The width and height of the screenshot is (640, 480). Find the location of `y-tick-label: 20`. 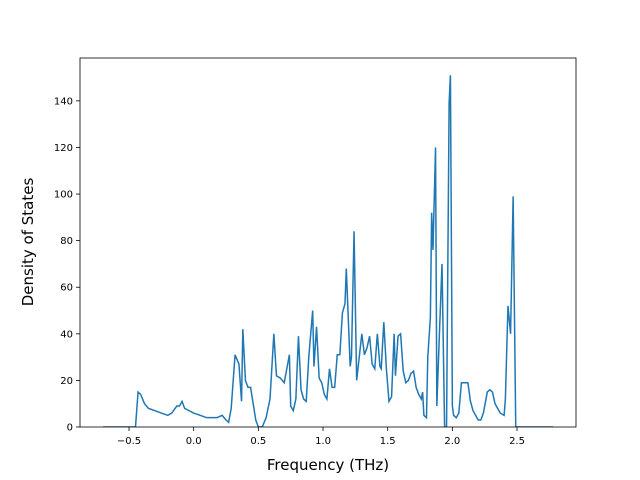

y-tick-label: 20 is located at coordinates (66, 381).